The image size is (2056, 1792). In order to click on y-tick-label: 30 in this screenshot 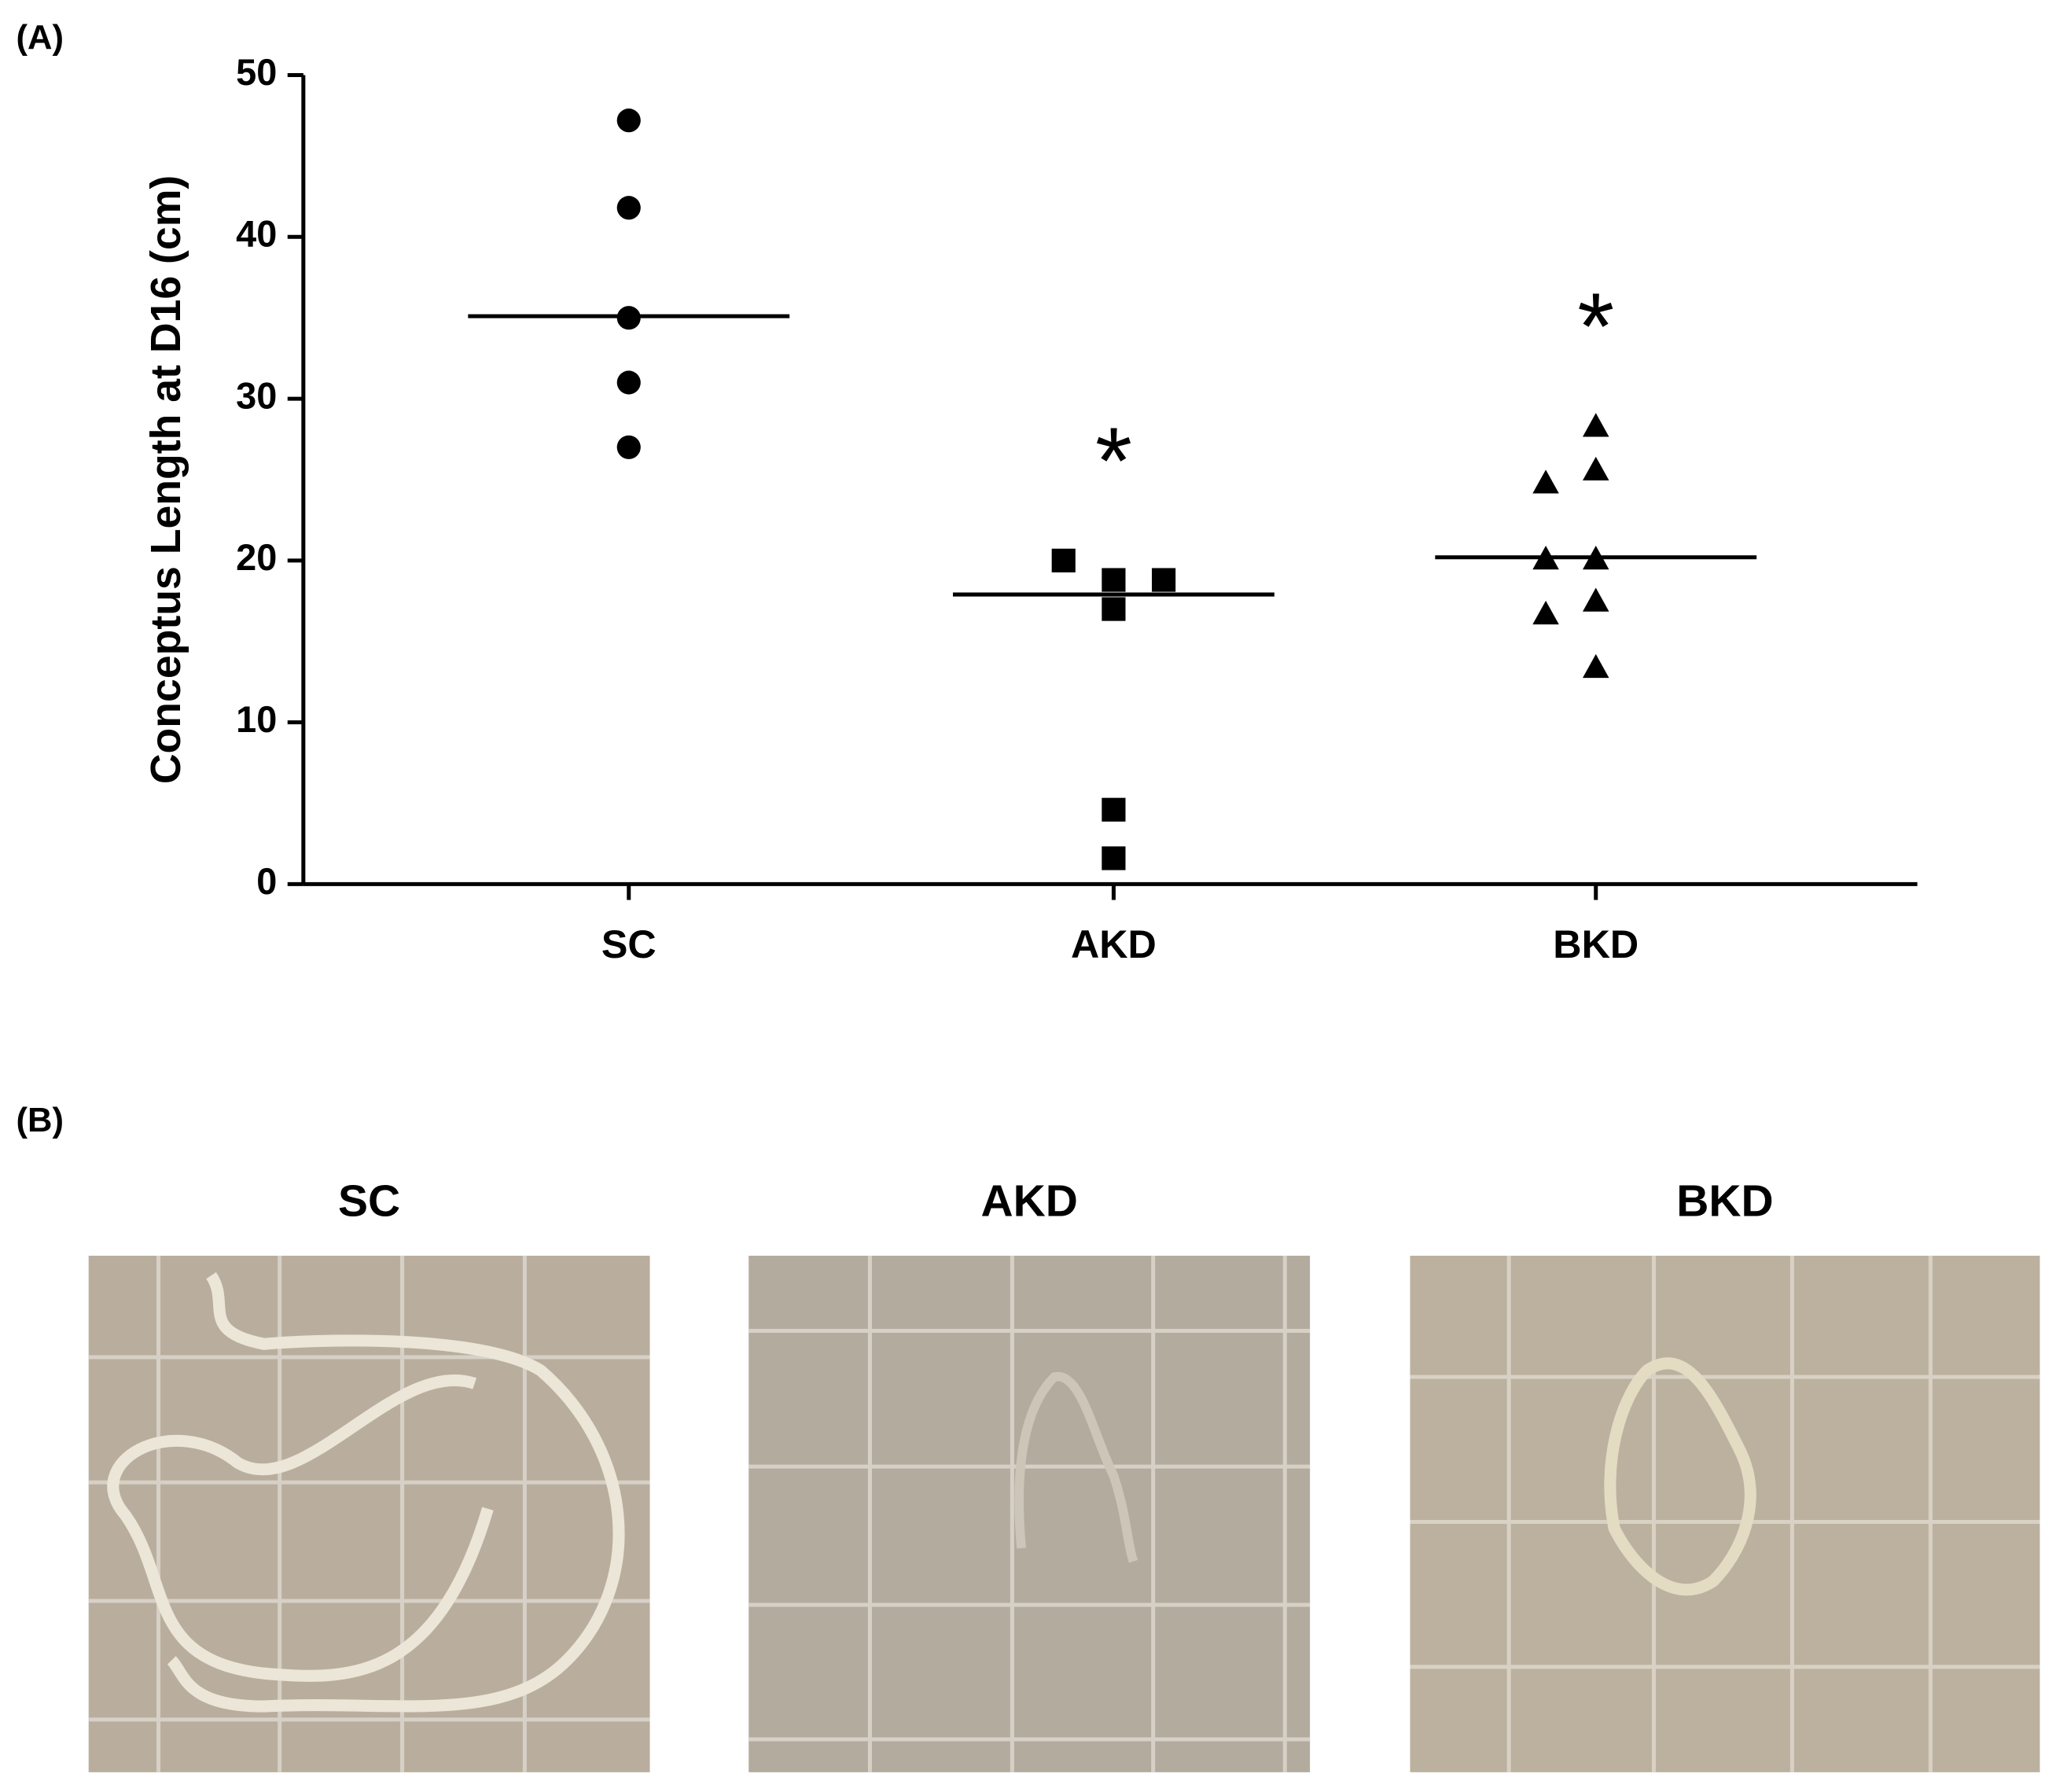, I will do `click(256, 395)`.